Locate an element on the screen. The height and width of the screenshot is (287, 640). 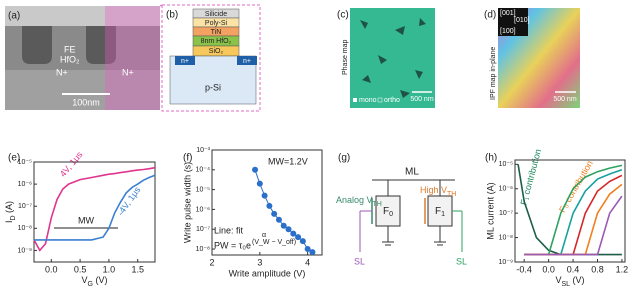
x-tick-label: 4 is located at coordinates (307, 262).